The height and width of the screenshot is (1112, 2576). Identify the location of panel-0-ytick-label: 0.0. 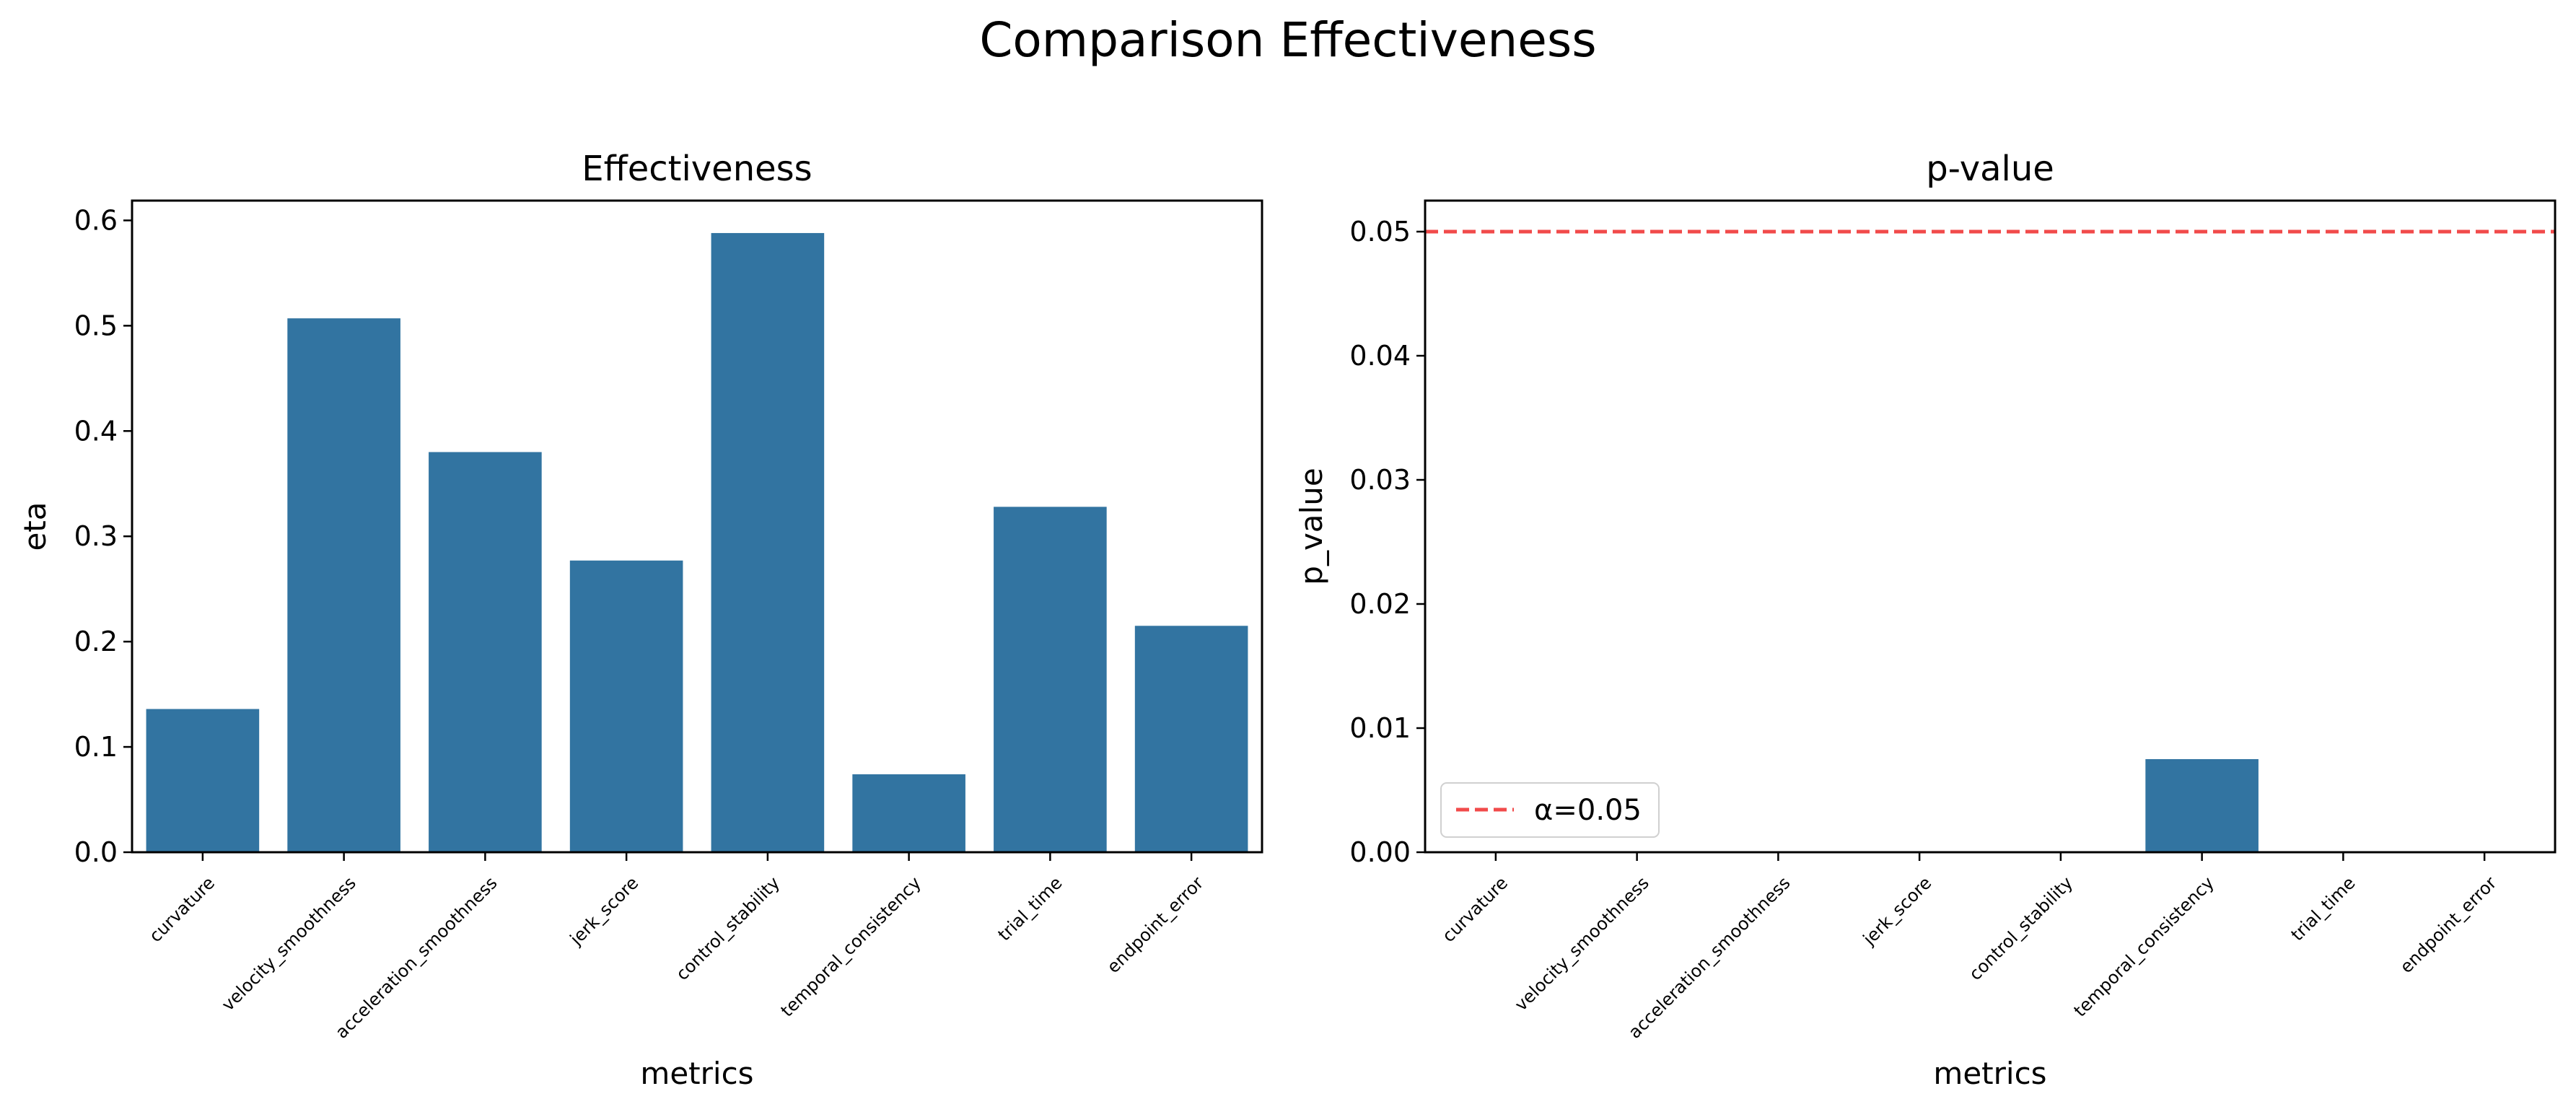
(96, 852).